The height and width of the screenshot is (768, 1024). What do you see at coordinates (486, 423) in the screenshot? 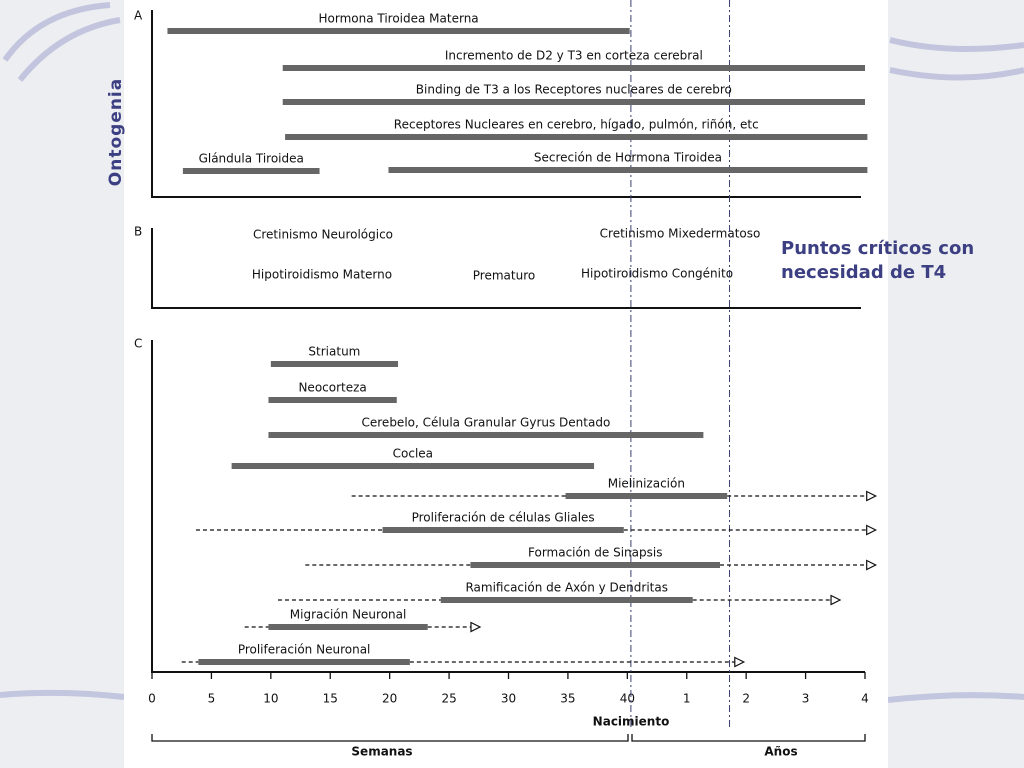
I see `bar-label: Cerebelo, Célula Granular Gyrus Dentado` at bounding box center [486, 423].